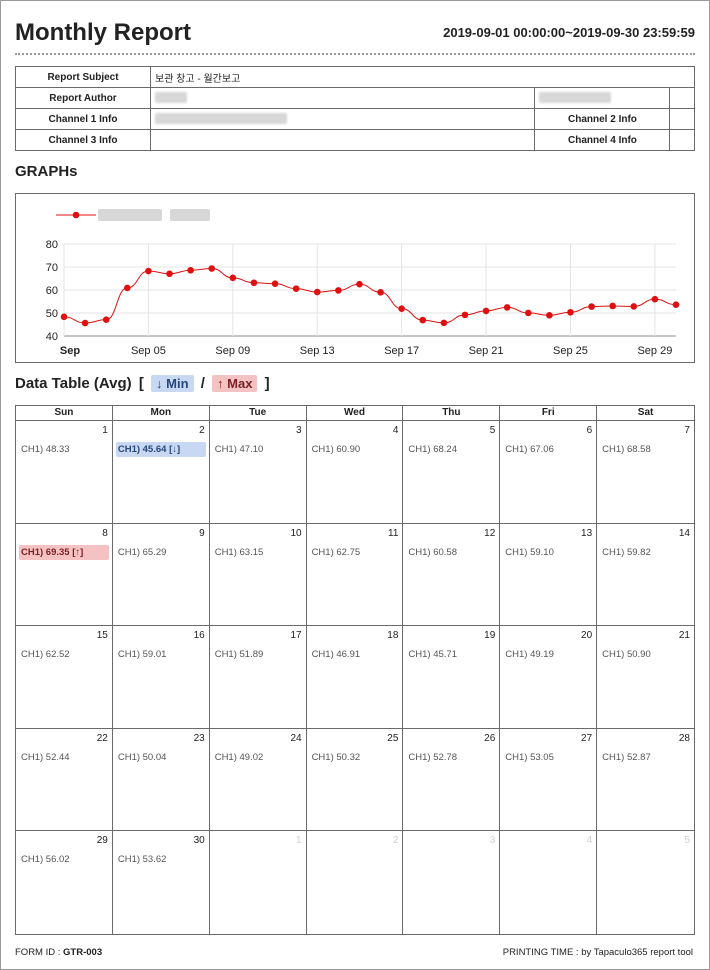 Image resolution: width=710 pixels, height=970 pixels. I want to click on report-author-label: Report Author, so click(83, 98).